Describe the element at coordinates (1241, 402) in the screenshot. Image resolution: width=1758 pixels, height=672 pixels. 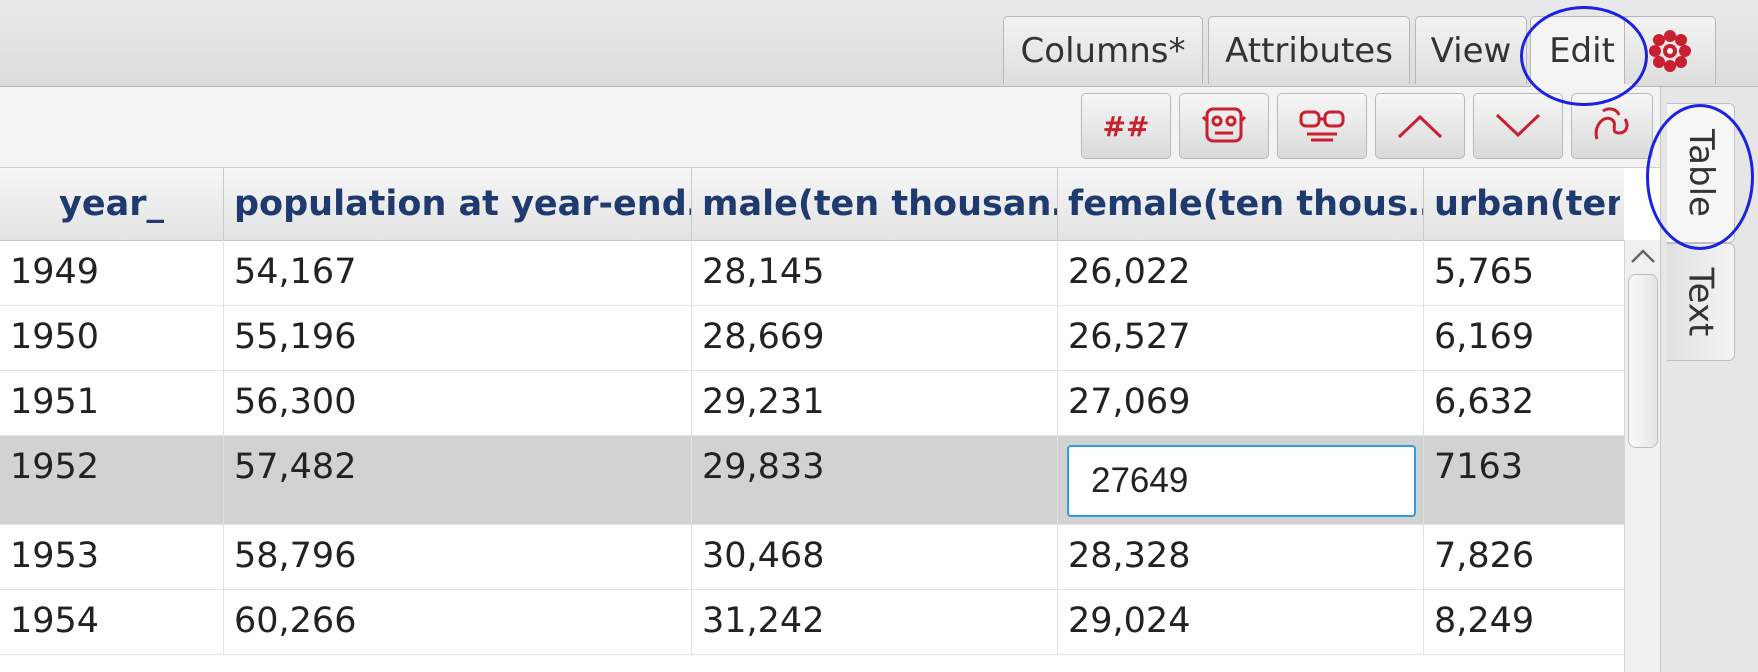
I see `cell-female: 27,069` at that location.